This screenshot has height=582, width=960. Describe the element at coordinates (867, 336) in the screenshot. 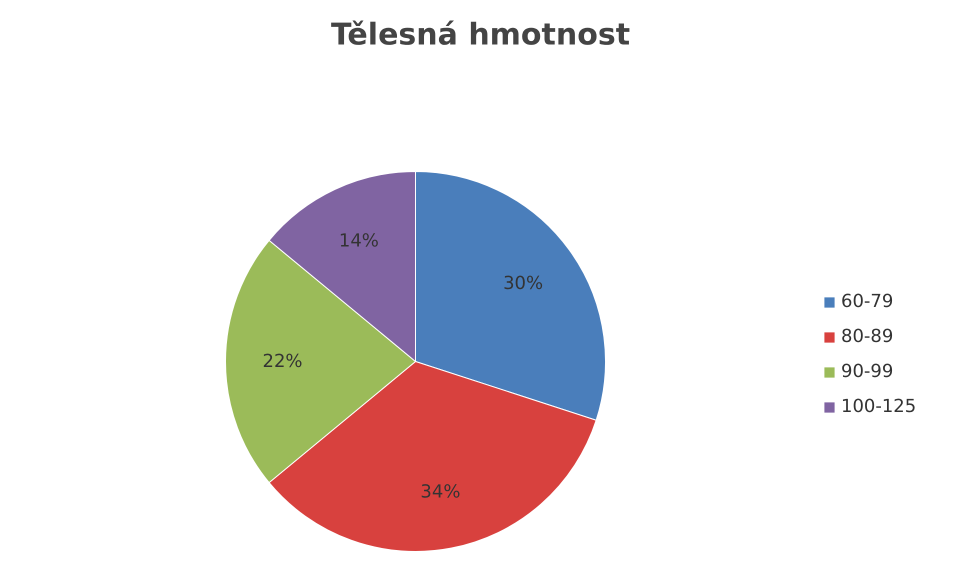

I see `legend-label: 80-89` at that location.